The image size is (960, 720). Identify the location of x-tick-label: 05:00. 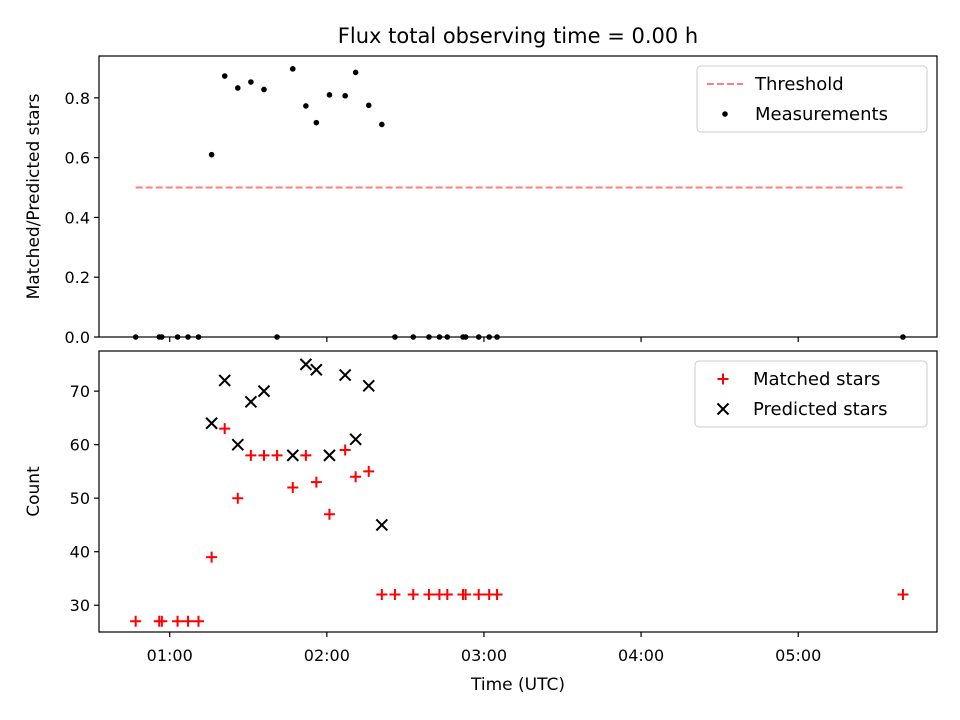
(798, 655).